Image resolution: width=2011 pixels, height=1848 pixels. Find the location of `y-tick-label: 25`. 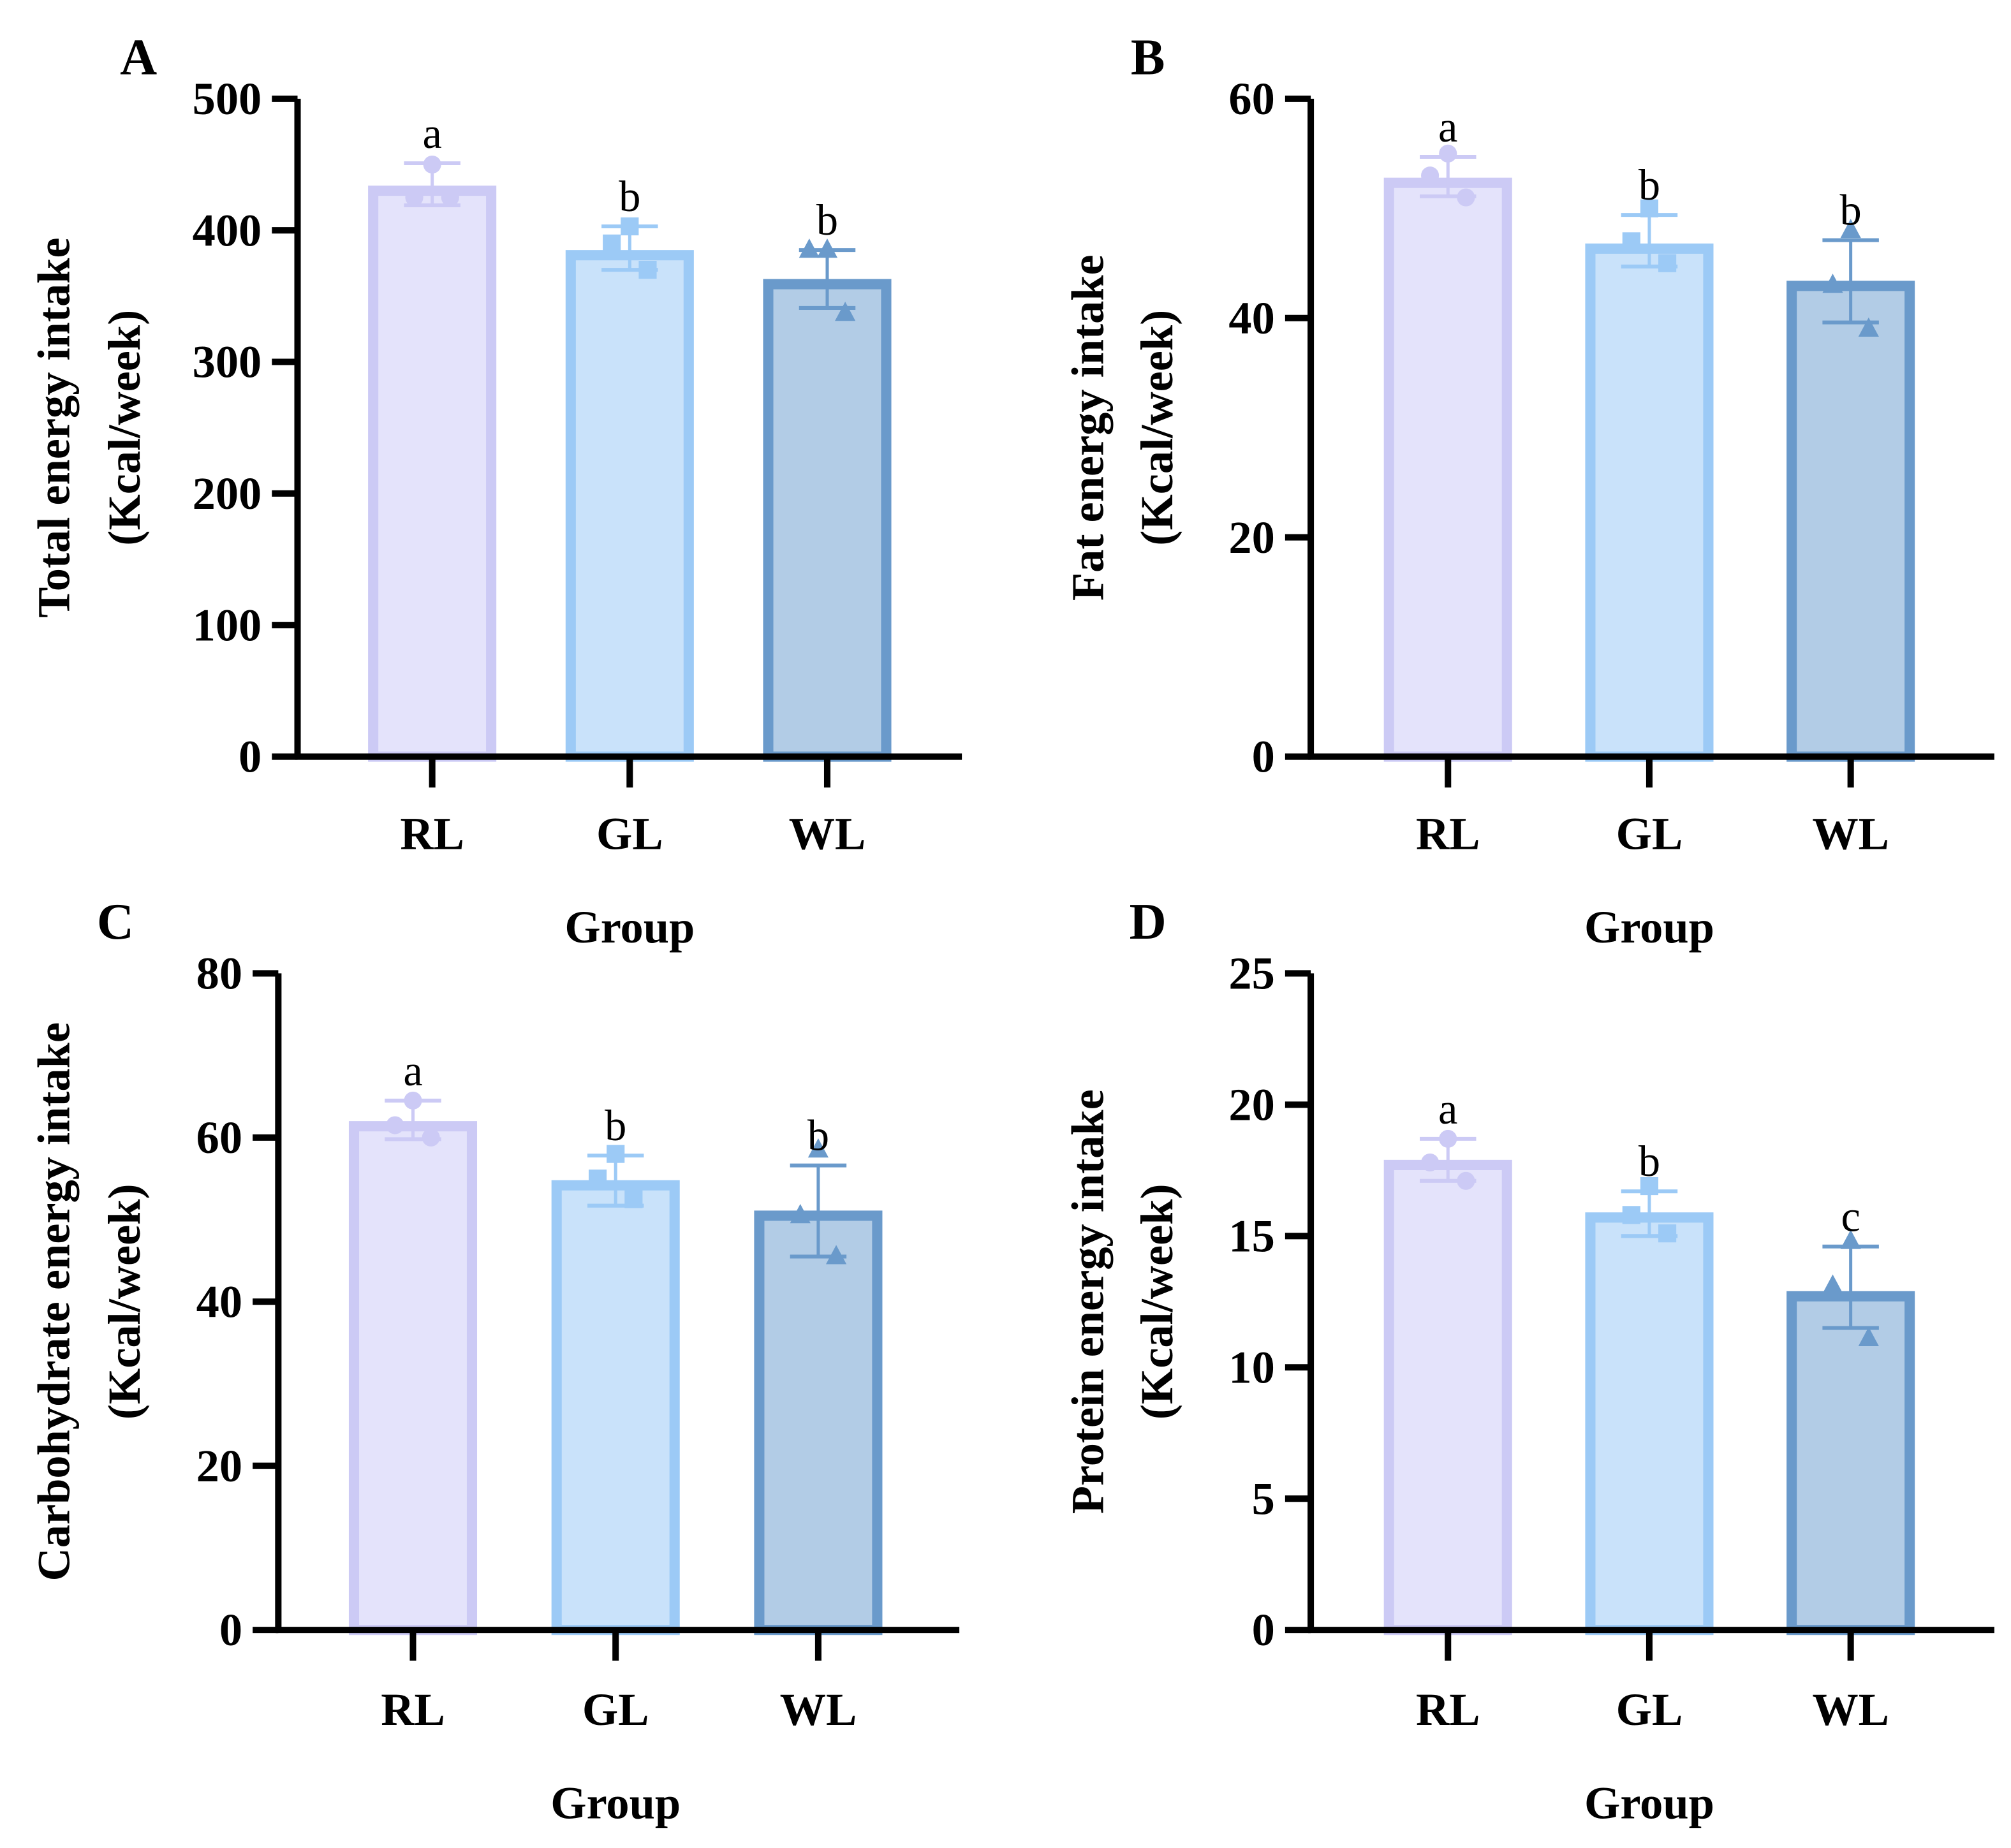

y-tick-label: 25 is located at coordinates (1251, 973).